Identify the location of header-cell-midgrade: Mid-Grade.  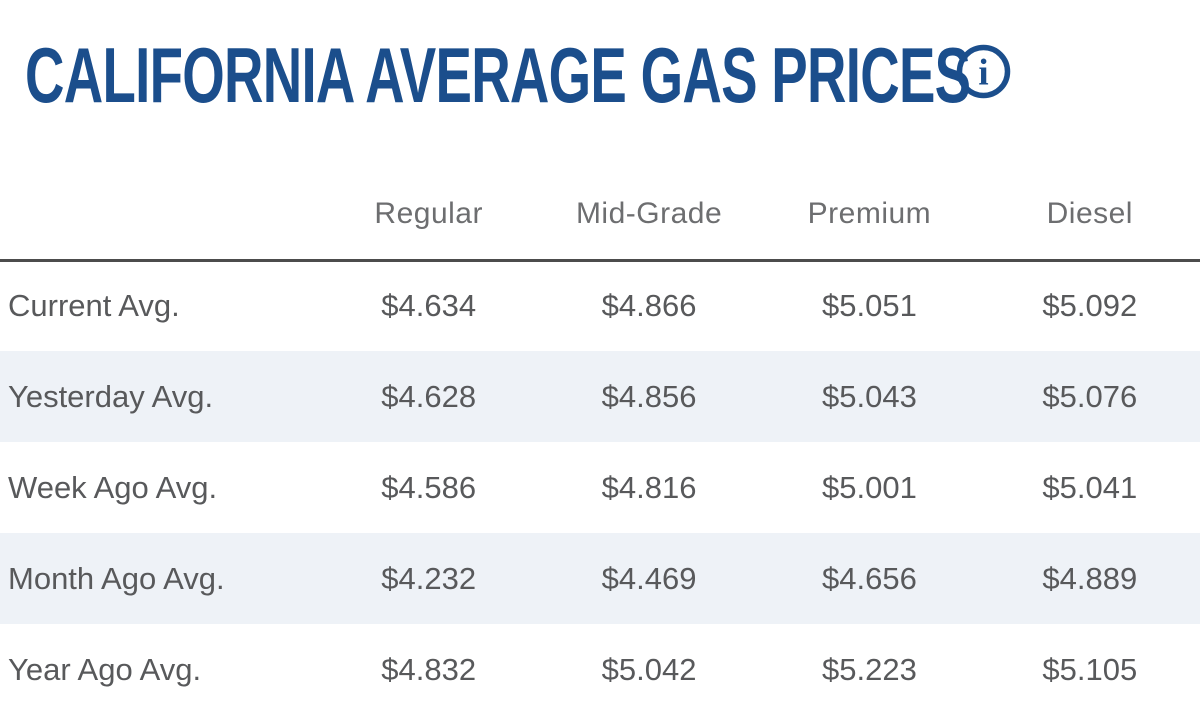
(649, 214).